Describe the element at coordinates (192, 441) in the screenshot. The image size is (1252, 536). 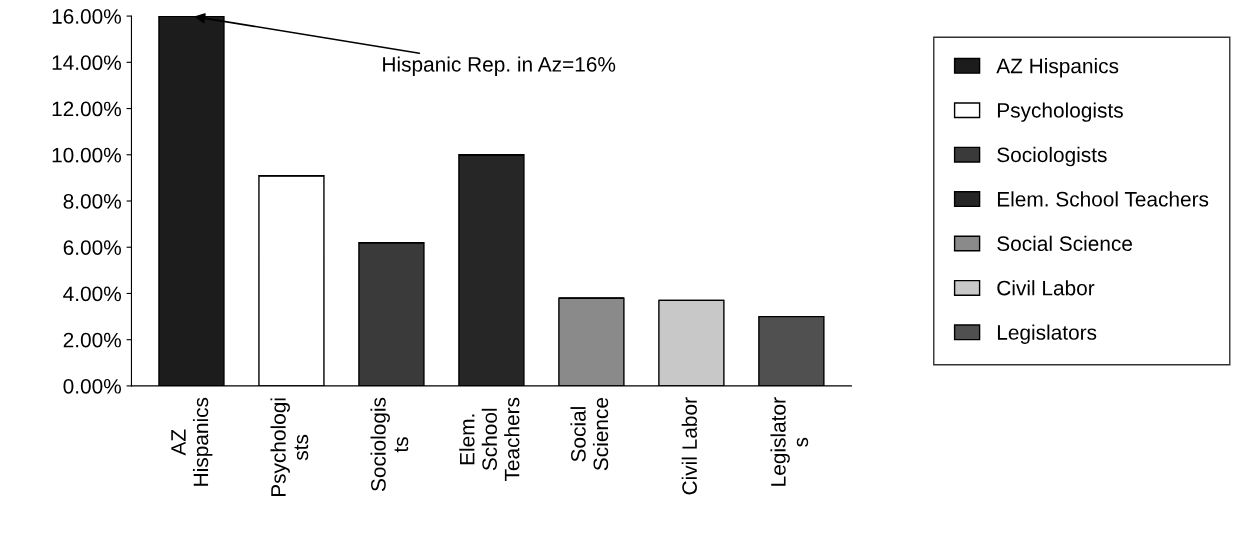
I see `x-tick-label: AZ Hispanics` at that location.